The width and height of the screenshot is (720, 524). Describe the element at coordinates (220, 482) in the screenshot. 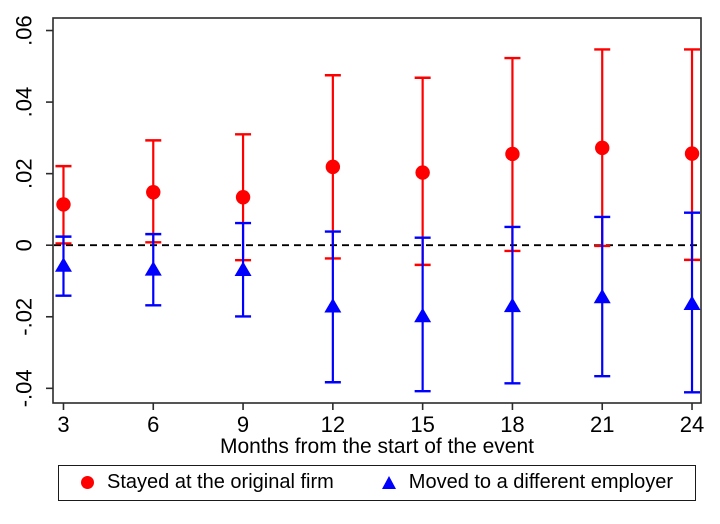

I see `legend-label-stayed: Stayed at the original firm` at that location.